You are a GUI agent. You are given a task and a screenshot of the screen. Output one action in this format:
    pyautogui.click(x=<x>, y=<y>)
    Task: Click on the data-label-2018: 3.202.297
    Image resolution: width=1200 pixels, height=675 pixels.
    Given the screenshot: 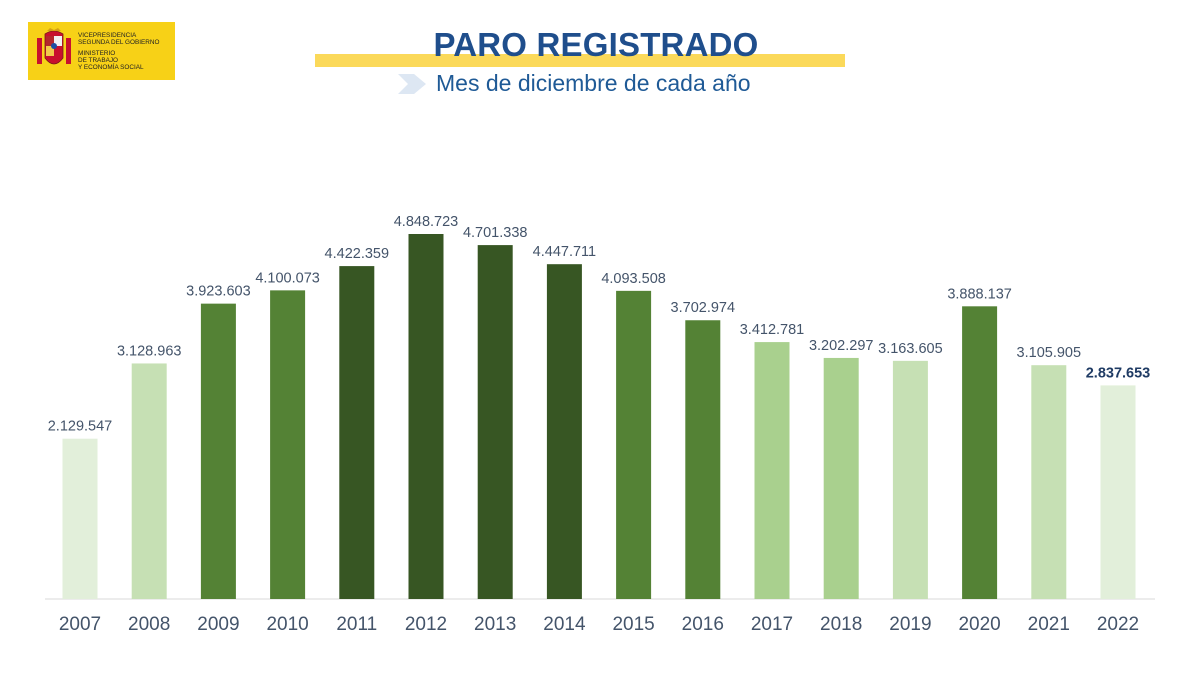 What is the action you would take?
    pyautogui.click(x=841, y=346)
    